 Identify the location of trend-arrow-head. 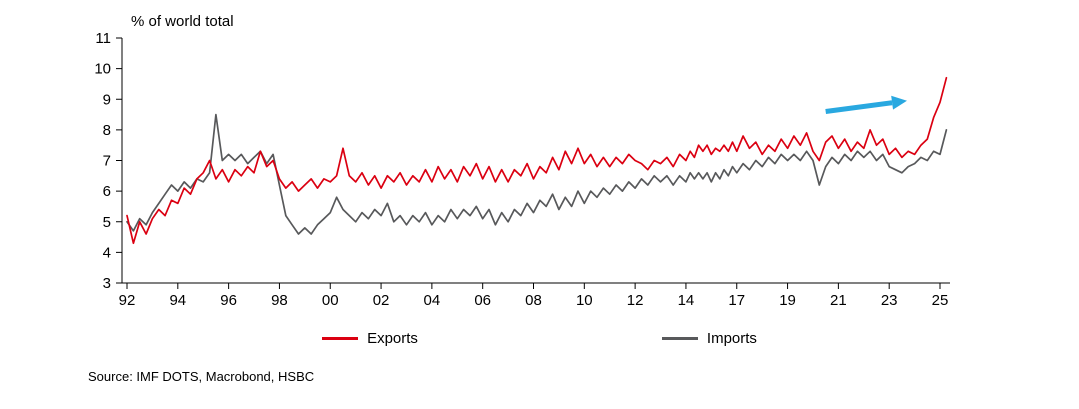
(899, 102).